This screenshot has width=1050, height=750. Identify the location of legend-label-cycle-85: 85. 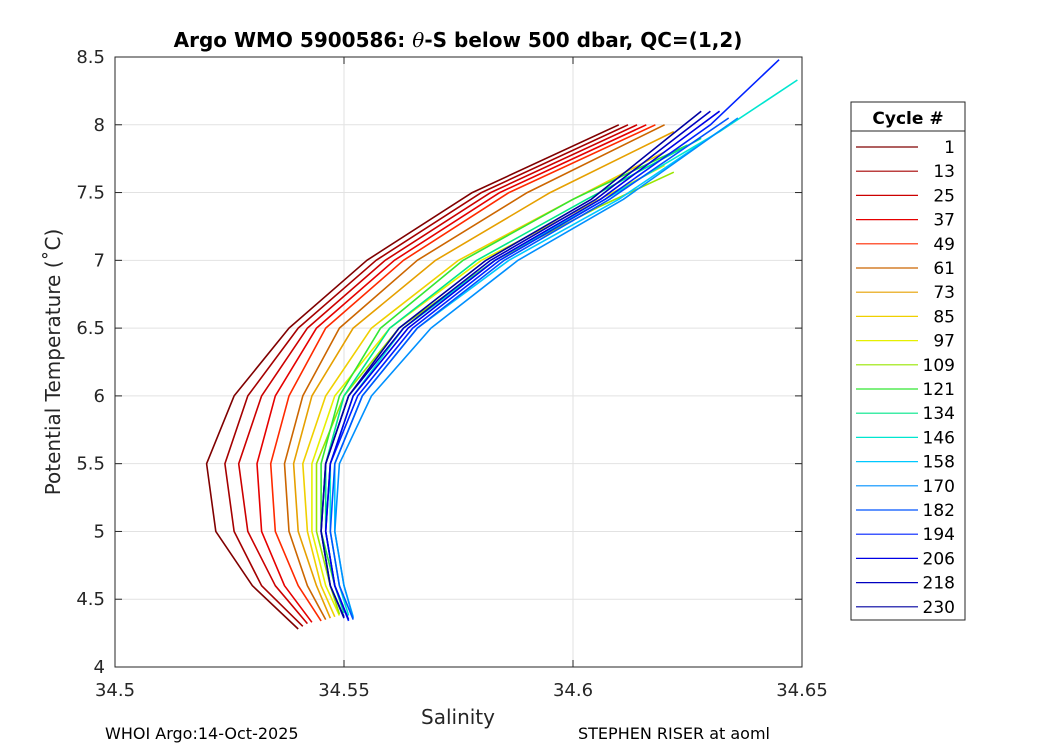
(944, 317).